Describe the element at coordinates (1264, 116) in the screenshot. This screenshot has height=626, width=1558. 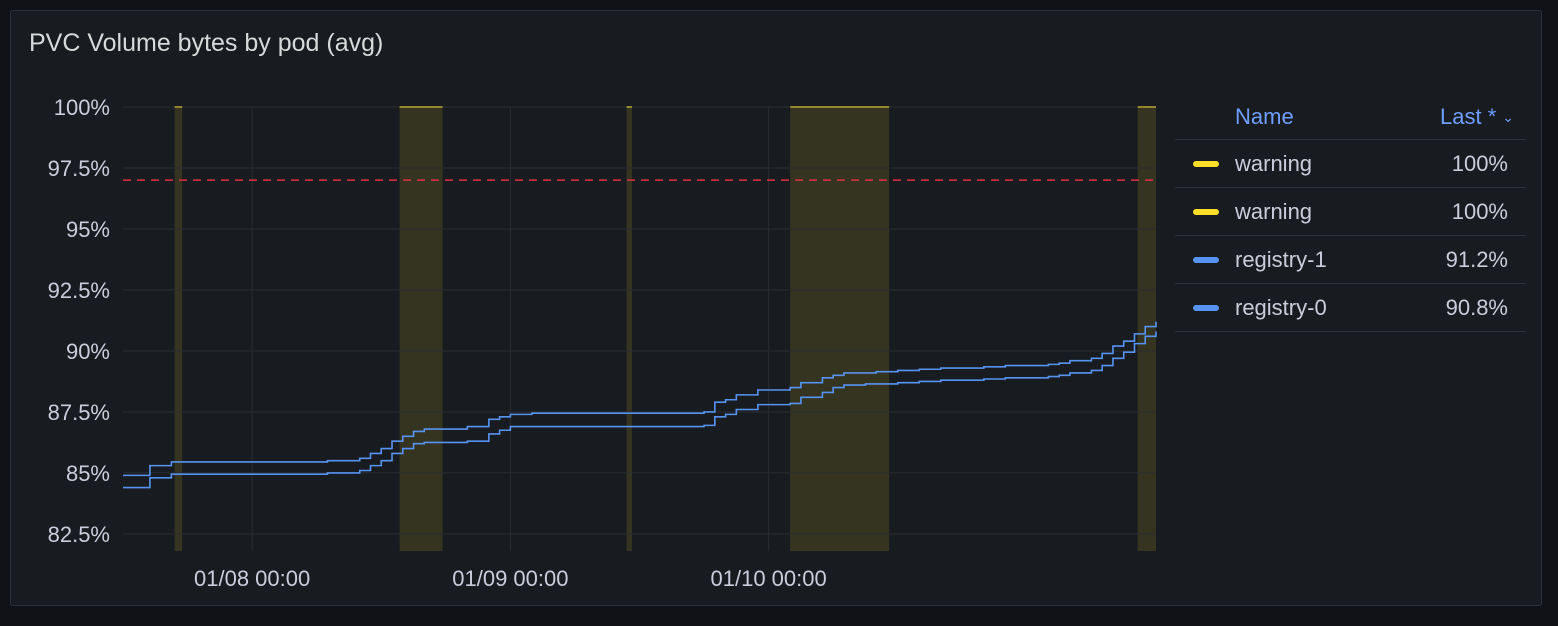
I see `legend-name-header: Name` at that location.